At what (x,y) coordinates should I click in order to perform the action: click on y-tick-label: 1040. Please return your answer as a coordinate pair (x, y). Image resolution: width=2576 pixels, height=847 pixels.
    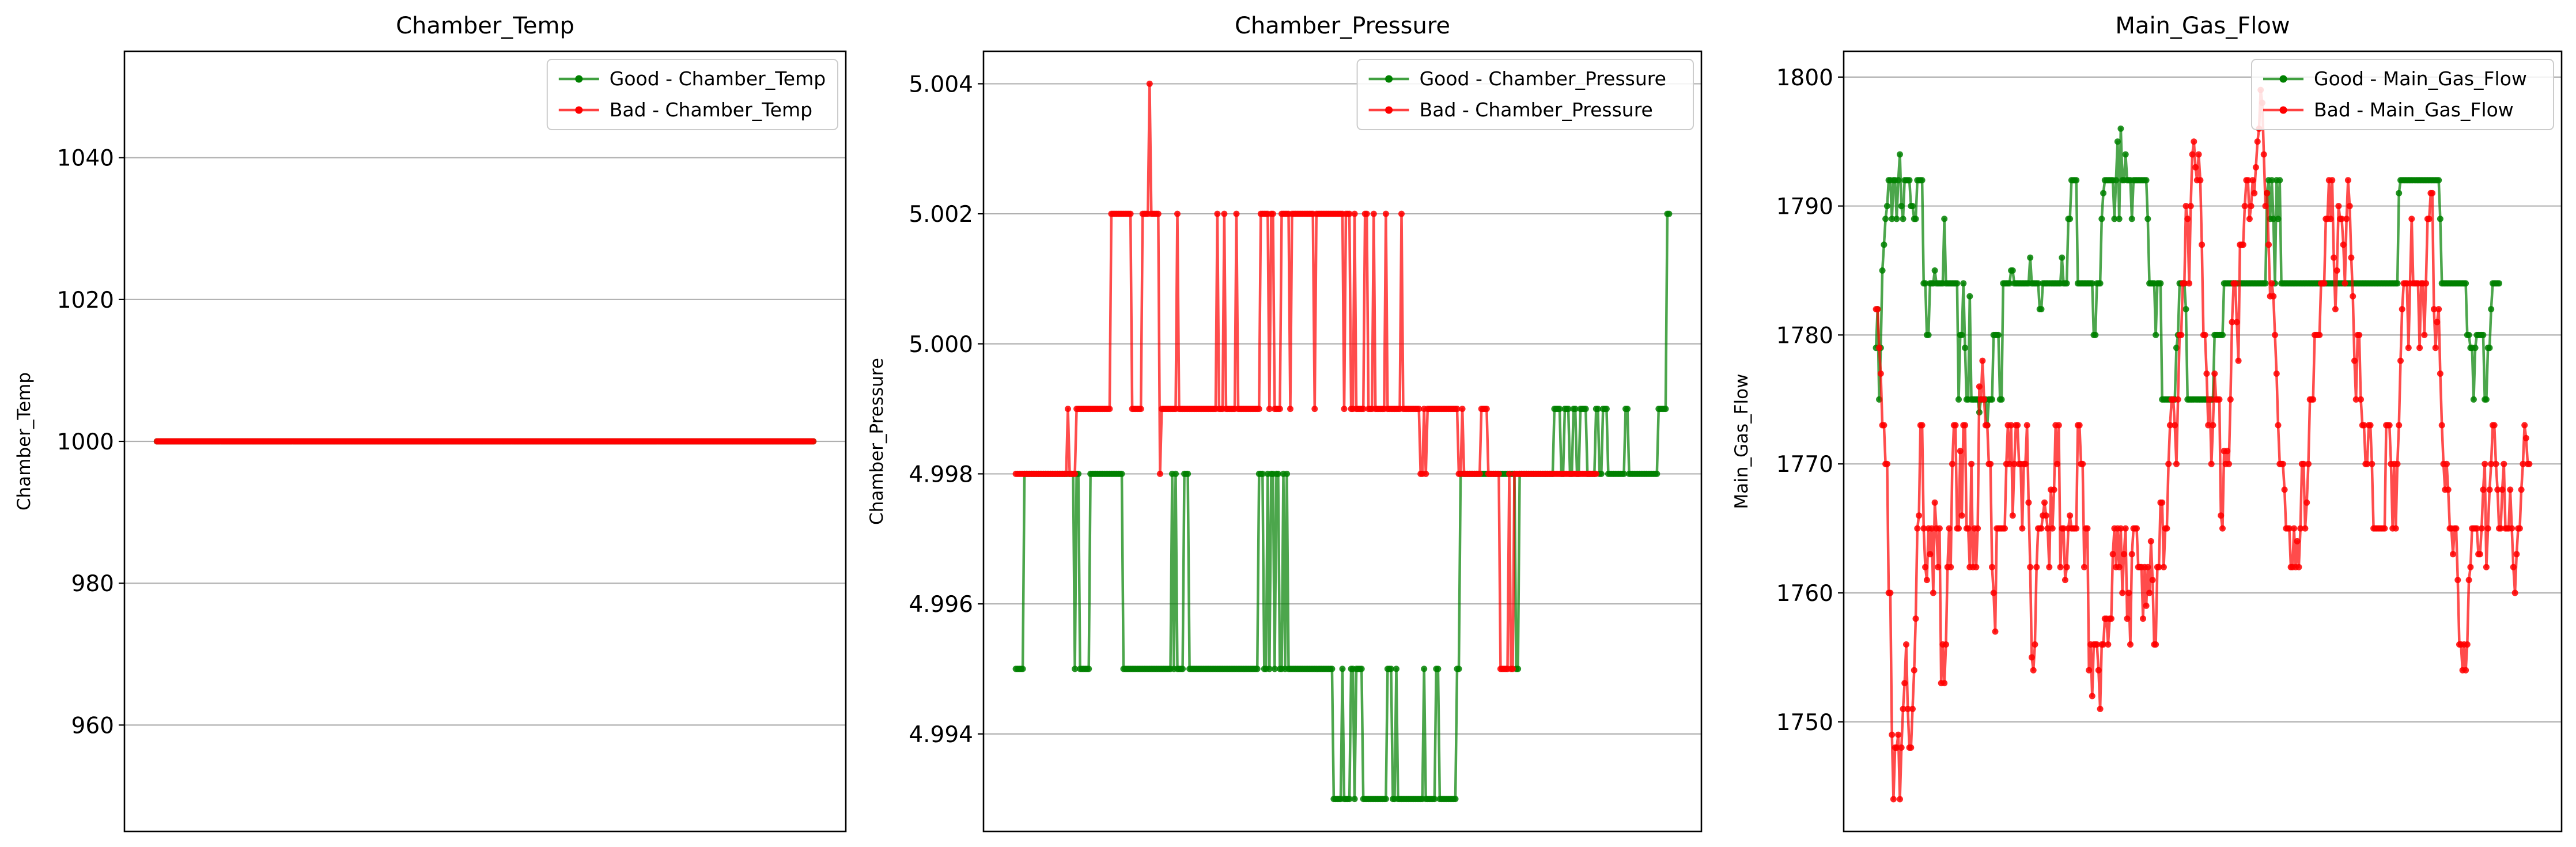
    Looking at the image, I should click on (85, 159).